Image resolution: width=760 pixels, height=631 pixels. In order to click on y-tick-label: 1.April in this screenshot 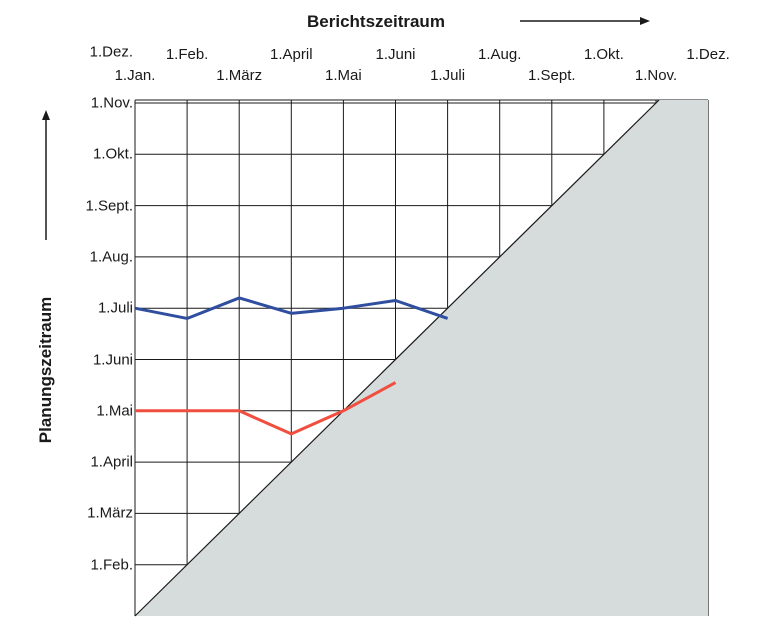, I will do `click(111, 462)`.